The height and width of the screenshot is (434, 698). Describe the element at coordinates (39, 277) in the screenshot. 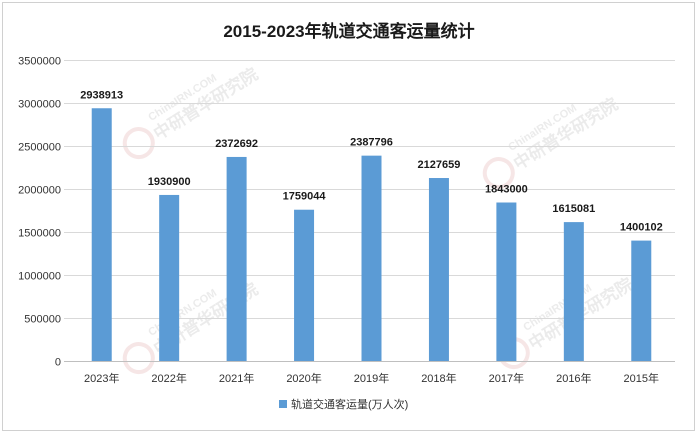

I see `y-tick-label: 1000000` at that location.